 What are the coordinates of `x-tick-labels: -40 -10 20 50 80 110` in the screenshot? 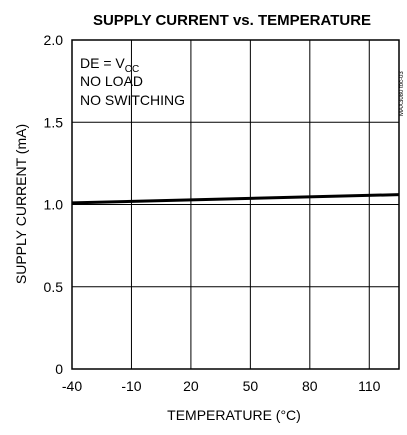 It's located at (221, 386).